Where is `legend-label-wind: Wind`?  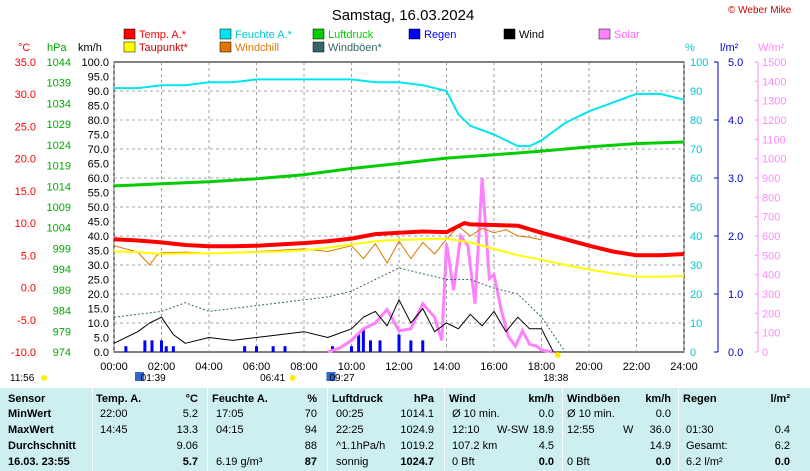 legend-label-wind: Wind is located at coordinates (531, 35).